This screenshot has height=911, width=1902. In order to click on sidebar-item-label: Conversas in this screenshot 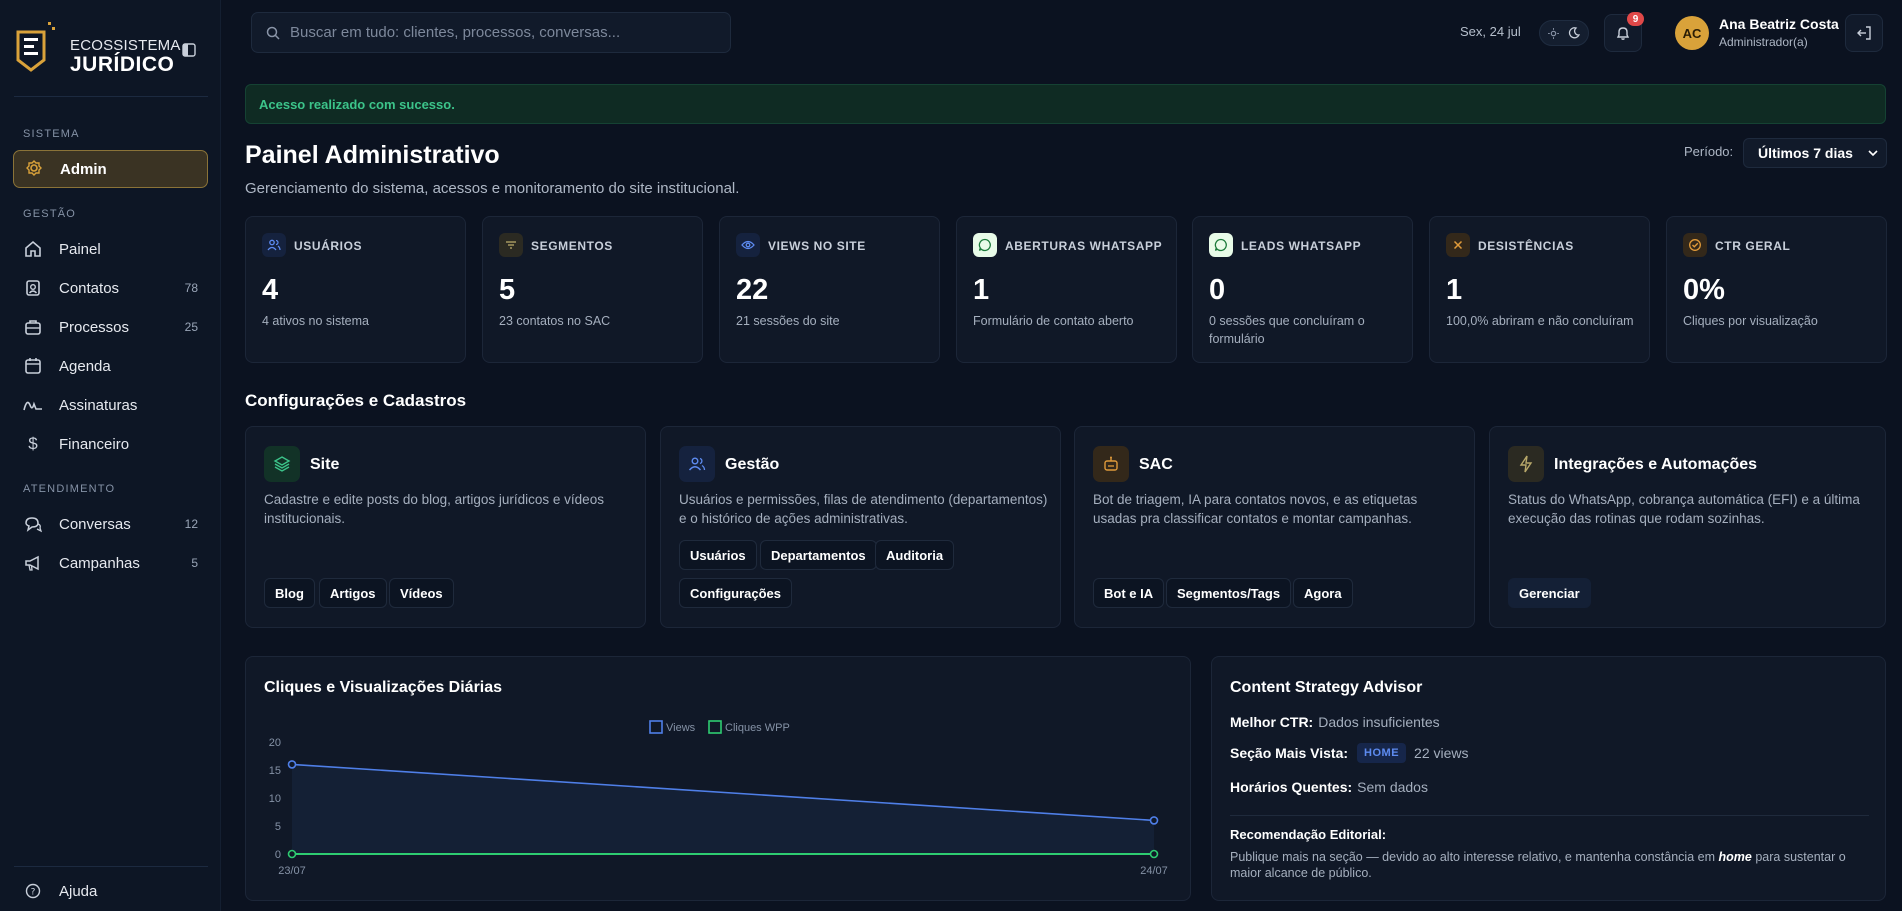, I will do `click(95, 524)`.